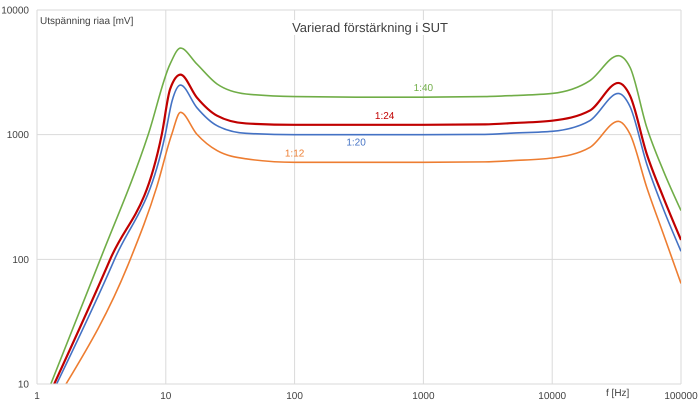  What do you see at coordinates (21, 260) in the screenshot?
I see `y-tick-label: 100` at bounding box center [21, 260].